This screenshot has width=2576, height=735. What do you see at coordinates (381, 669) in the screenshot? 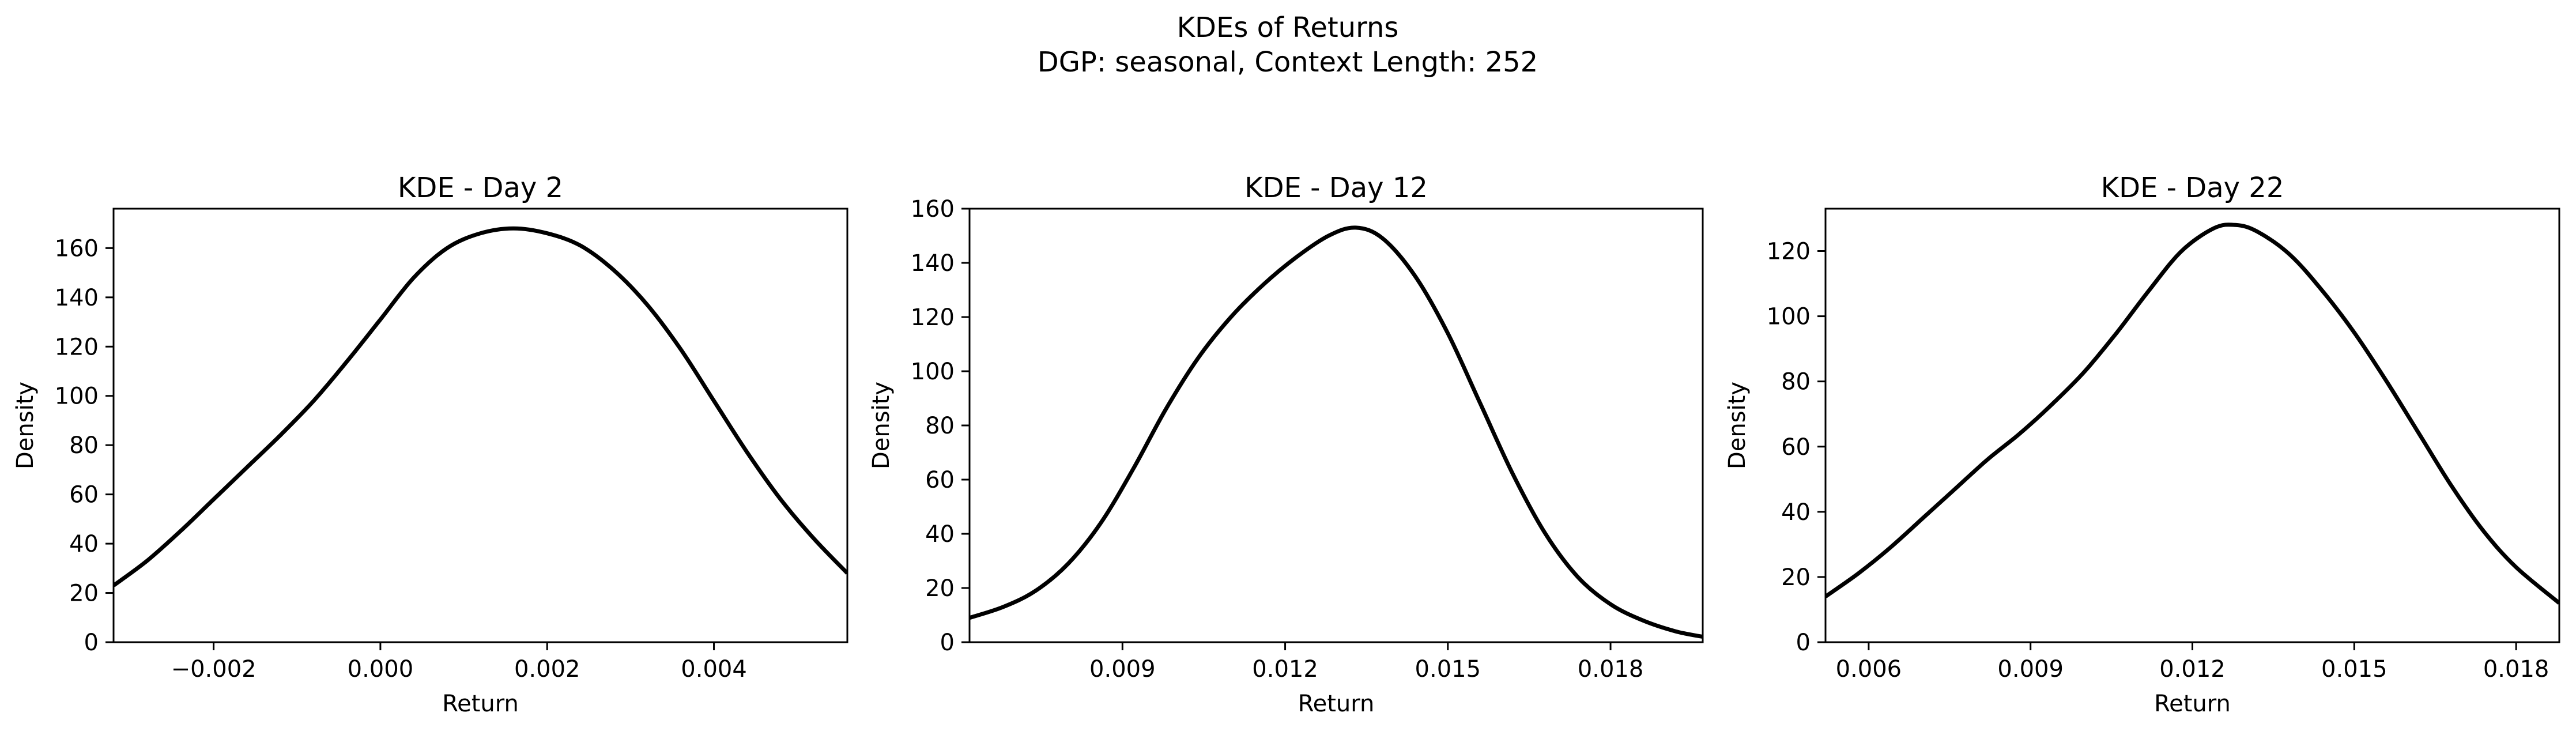
I see `x-tick-label: 0.000` at bounding box center [381, 669].